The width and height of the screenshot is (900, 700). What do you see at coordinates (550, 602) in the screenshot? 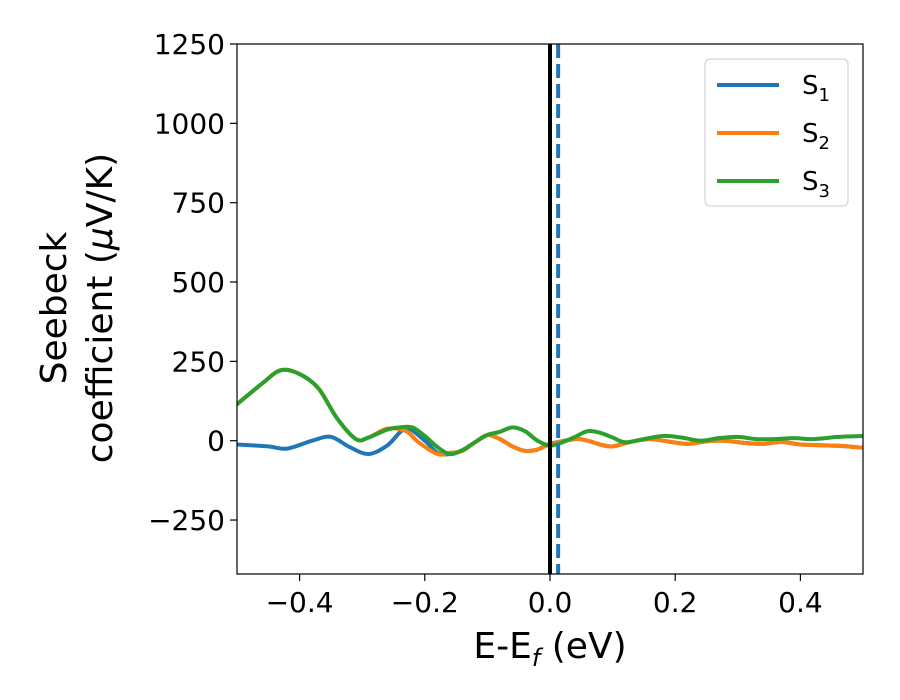
I see `x-tick-label: 0.0` at bounding box center [550, 602].